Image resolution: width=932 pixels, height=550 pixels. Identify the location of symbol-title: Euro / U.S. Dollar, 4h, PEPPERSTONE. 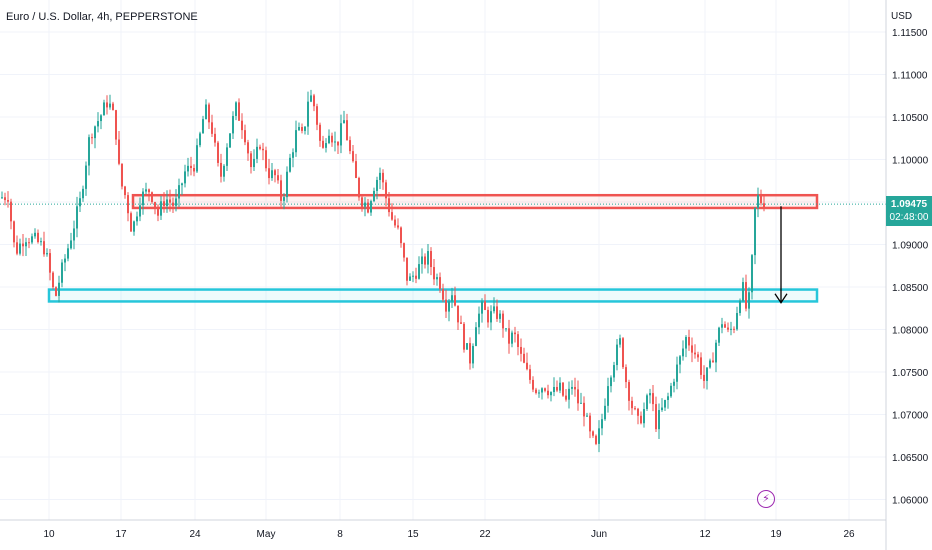
(102, 17).